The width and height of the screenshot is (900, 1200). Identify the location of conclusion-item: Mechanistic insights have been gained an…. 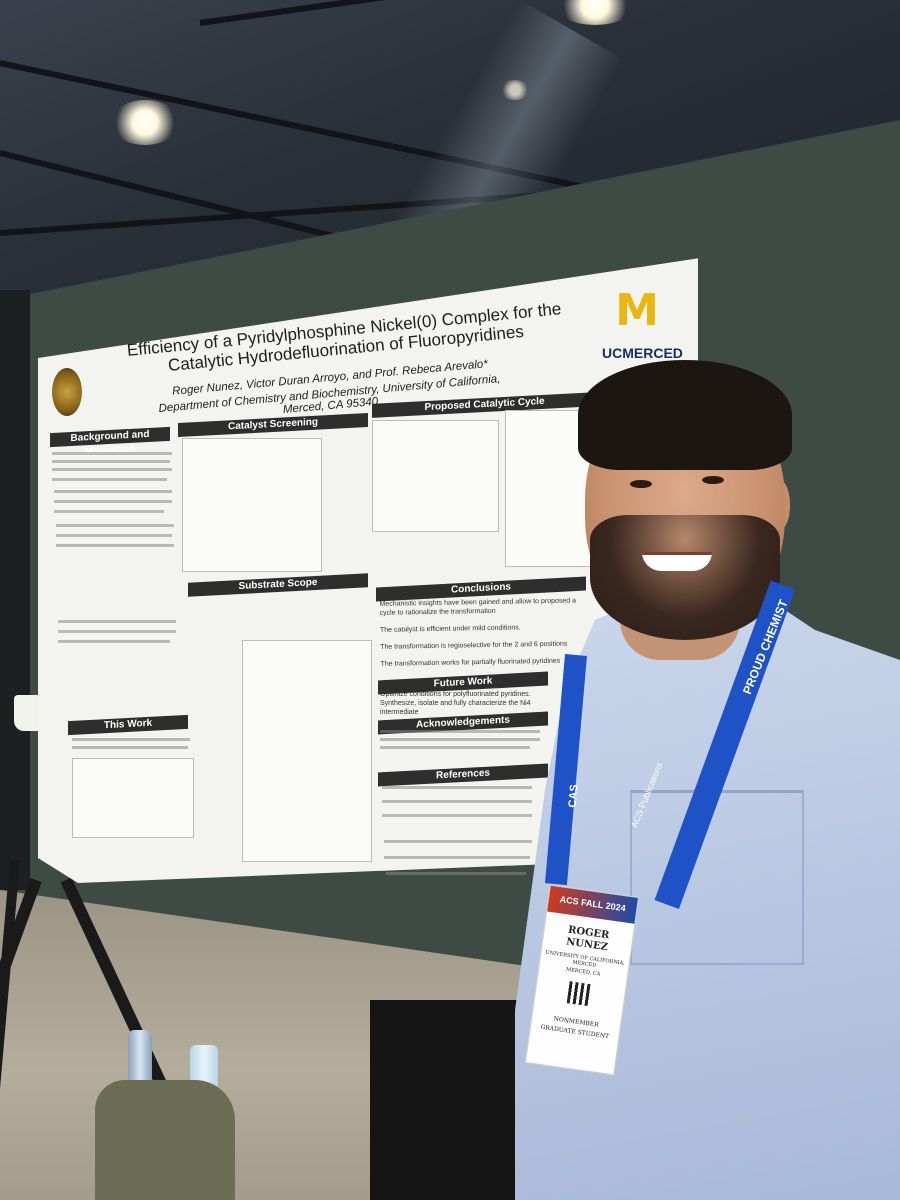
(478, 607).